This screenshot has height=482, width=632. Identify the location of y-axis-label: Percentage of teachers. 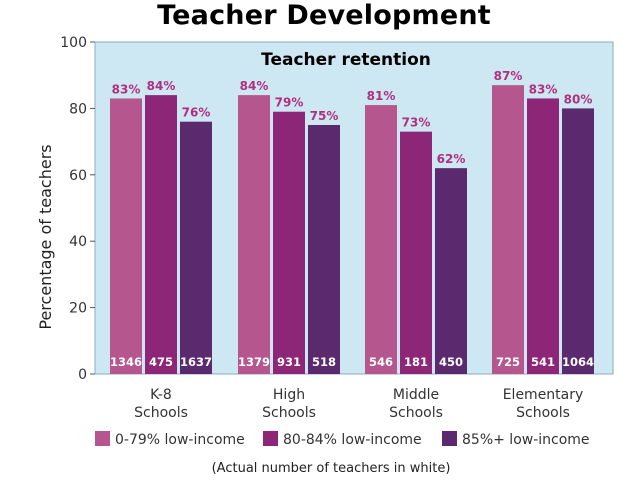
(45, 236).